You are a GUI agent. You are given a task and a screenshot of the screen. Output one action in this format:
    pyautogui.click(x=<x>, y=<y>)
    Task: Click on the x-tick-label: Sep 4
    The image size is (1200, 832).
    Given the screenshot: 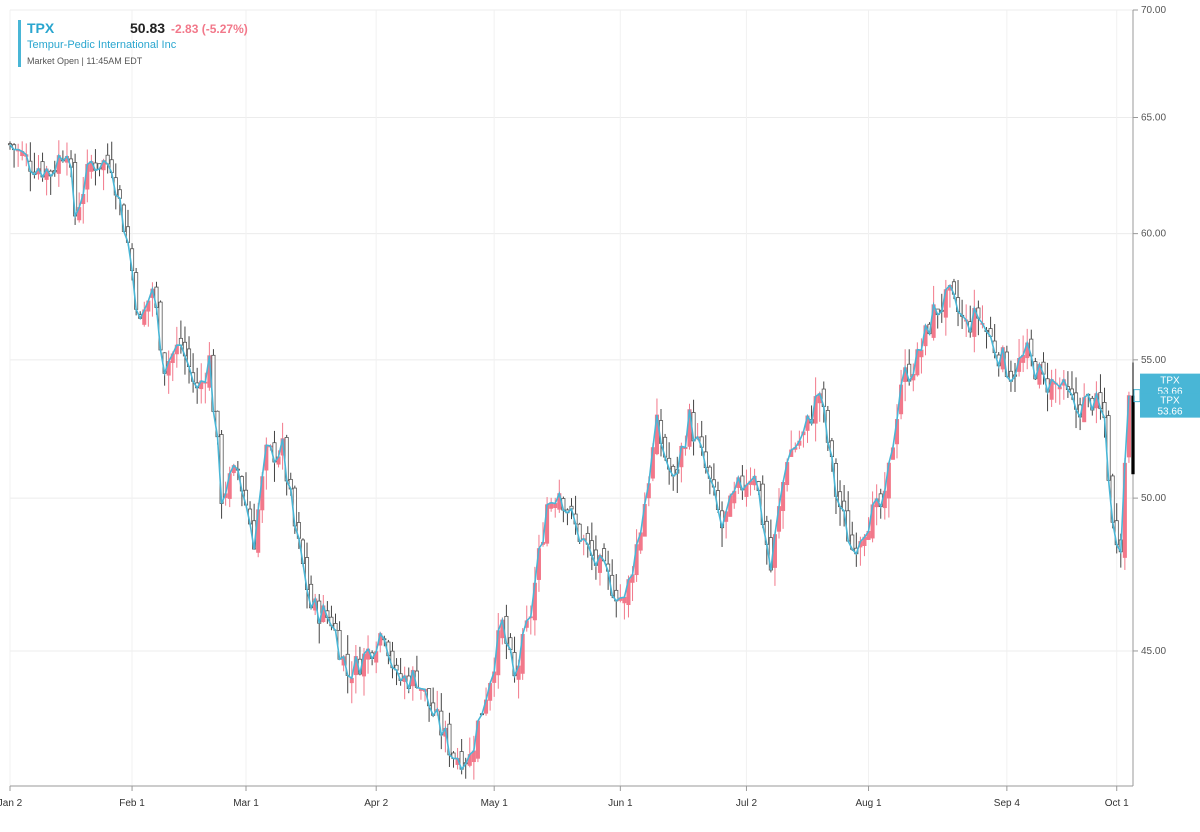 What is the action you would take?
    pyautogui.click(x=1007, y=803)
    